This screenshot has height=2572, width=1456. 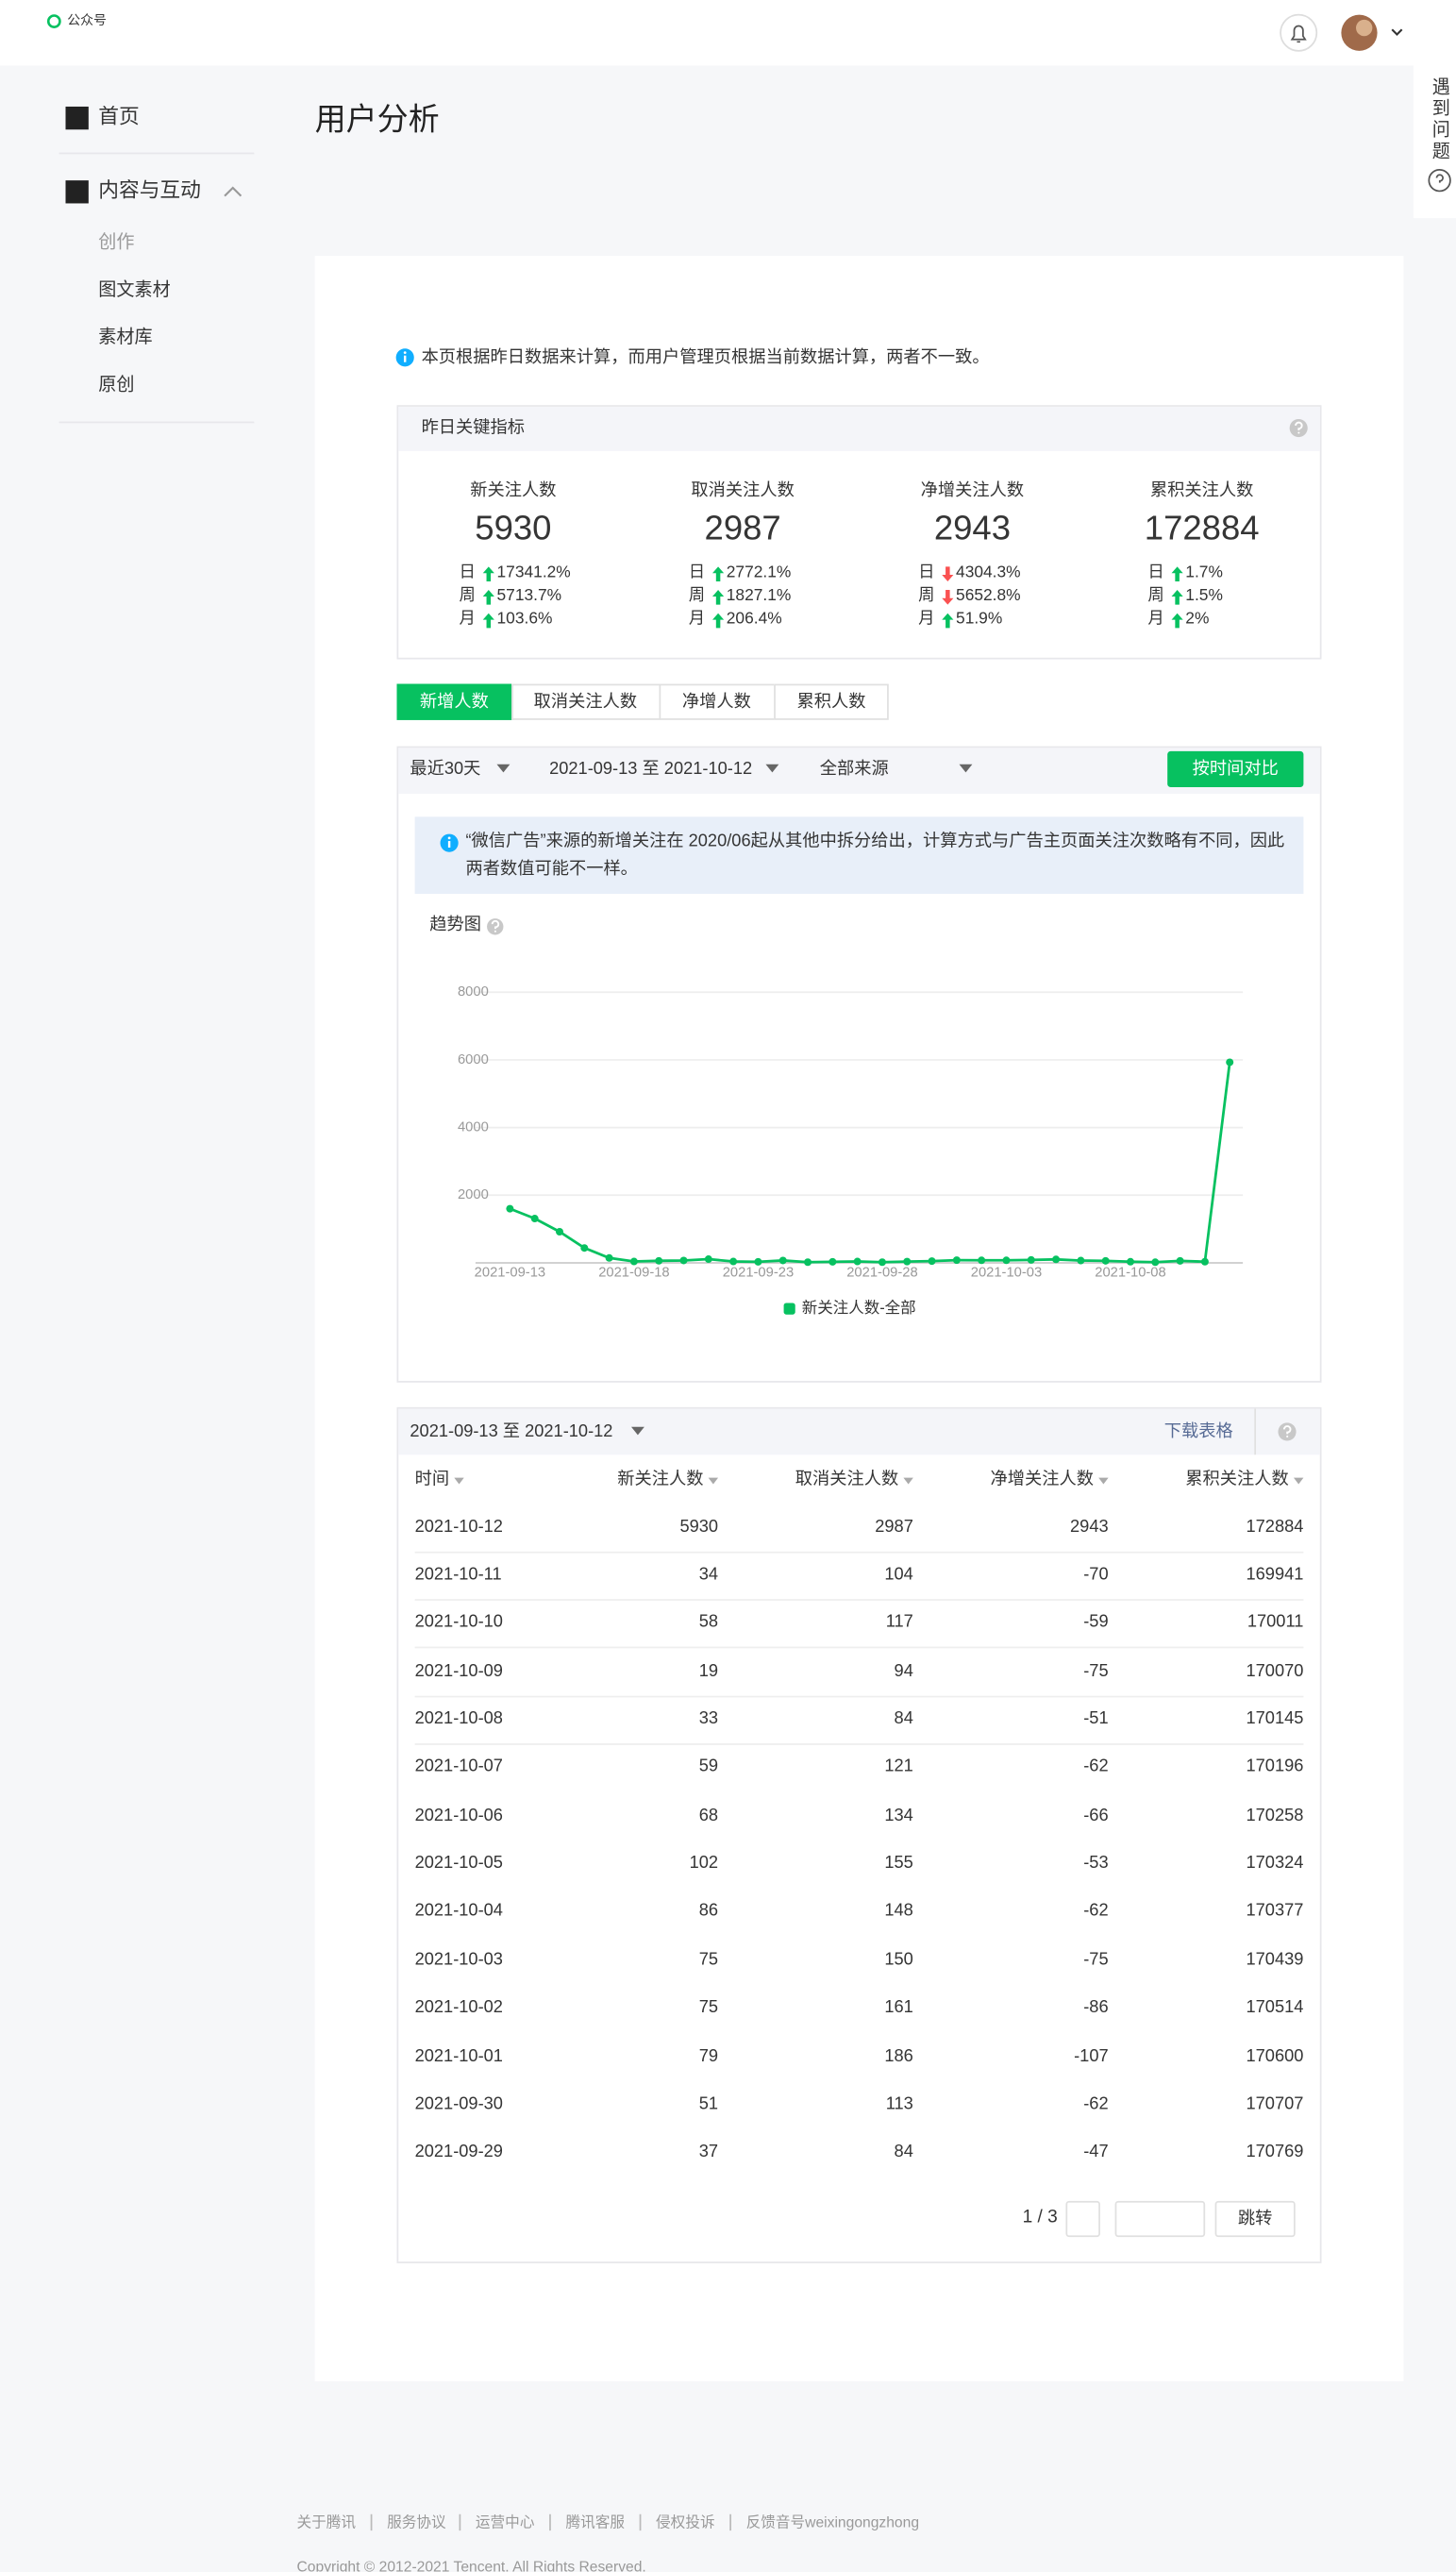 What do you see at coordinates (1201, 489) in the screenshot?
I see `metric-name: 累积关注人数` at bounding box center [1201, 489].